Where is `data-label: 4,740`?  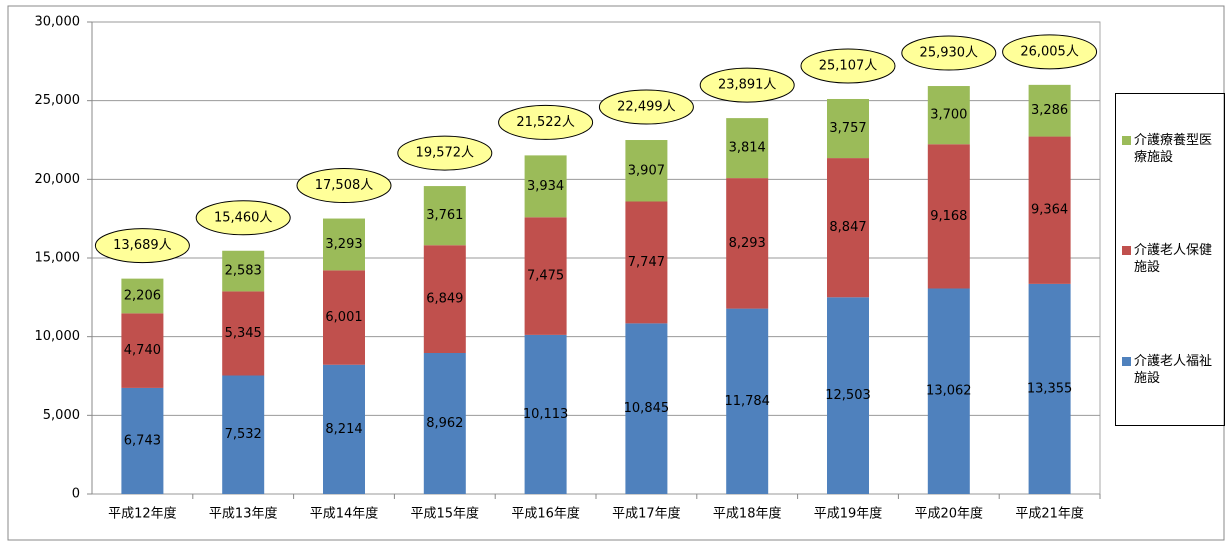 data-label: 4,740 is located at coordinates (142, 350).